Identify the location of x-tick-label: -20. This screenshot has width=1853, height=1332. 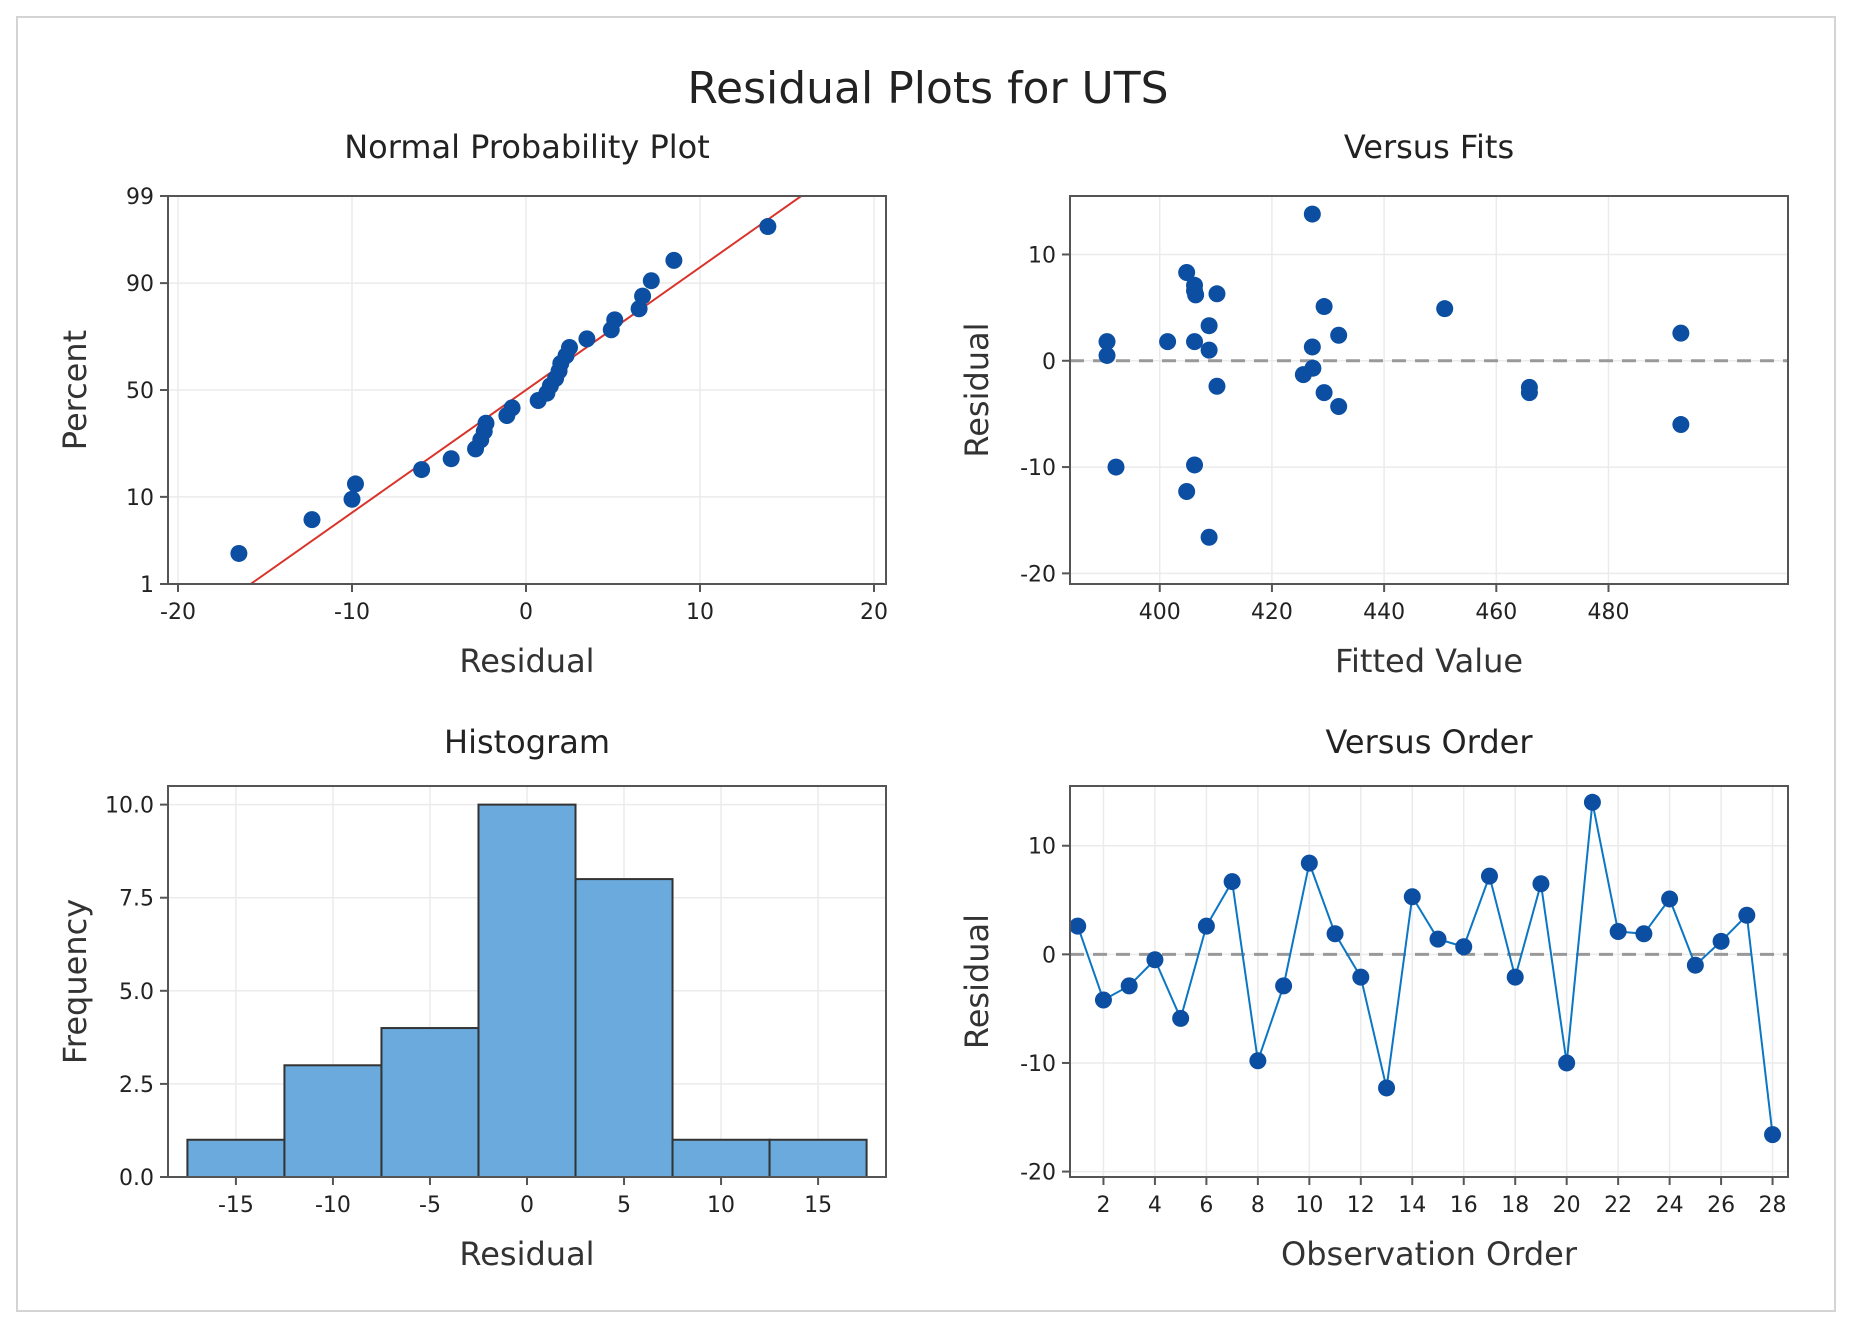
(178, 612).